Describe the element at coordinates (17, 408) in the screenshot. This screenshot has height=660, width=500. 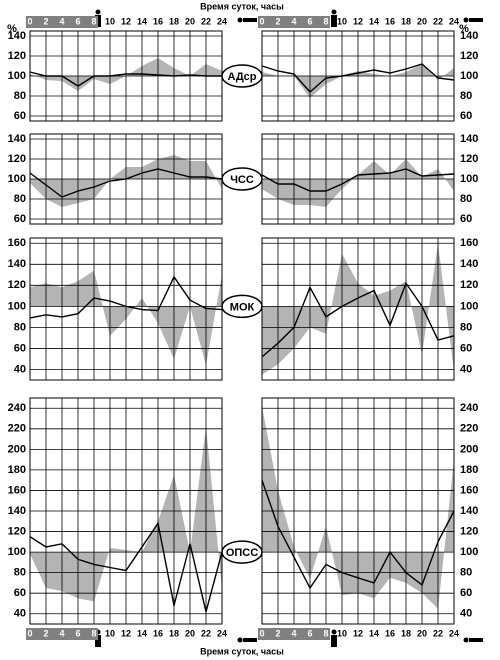
I see `y-tick-label: 240` at that location.